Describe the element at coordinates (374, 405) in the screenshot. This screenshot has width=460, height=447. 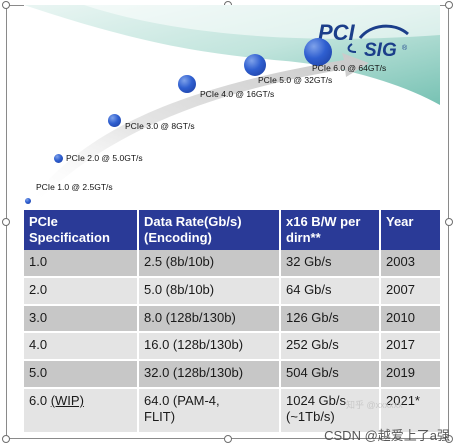
I see `watermark-ghost-text: 知乎 @xxxxxx` at that location.